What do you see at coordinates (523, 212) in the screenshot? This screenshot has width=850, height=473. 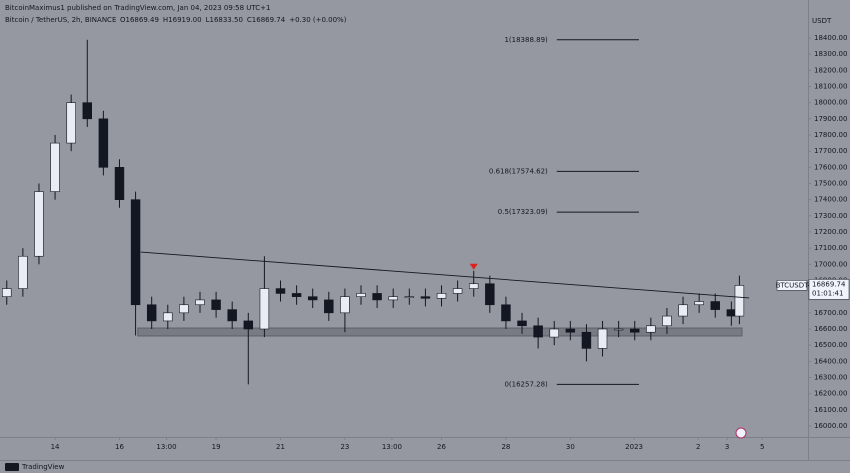 I see `fib-label: 0.5(17323.09)` at bounding box center [523, 212].